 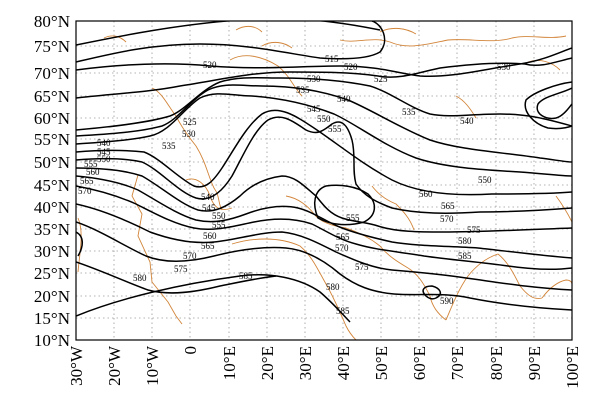 I want to click on x-tick-label: 50°E, so click(x=381, y=363).